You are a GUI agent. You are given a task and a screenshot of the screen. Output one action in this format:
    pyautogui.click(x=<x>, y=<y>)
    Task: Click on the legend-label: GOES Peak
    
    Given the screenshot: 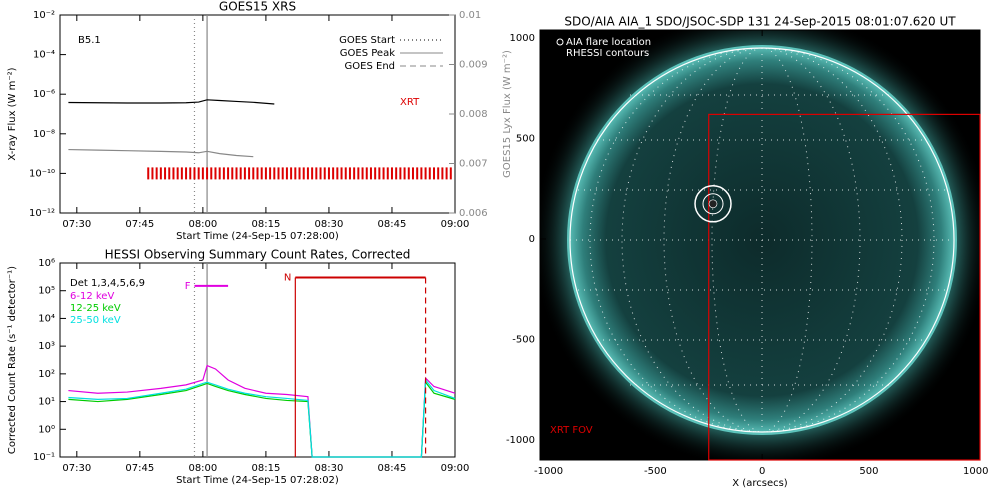 What is the action you would take?
    pyautogui.click(x=367, y=53)
    